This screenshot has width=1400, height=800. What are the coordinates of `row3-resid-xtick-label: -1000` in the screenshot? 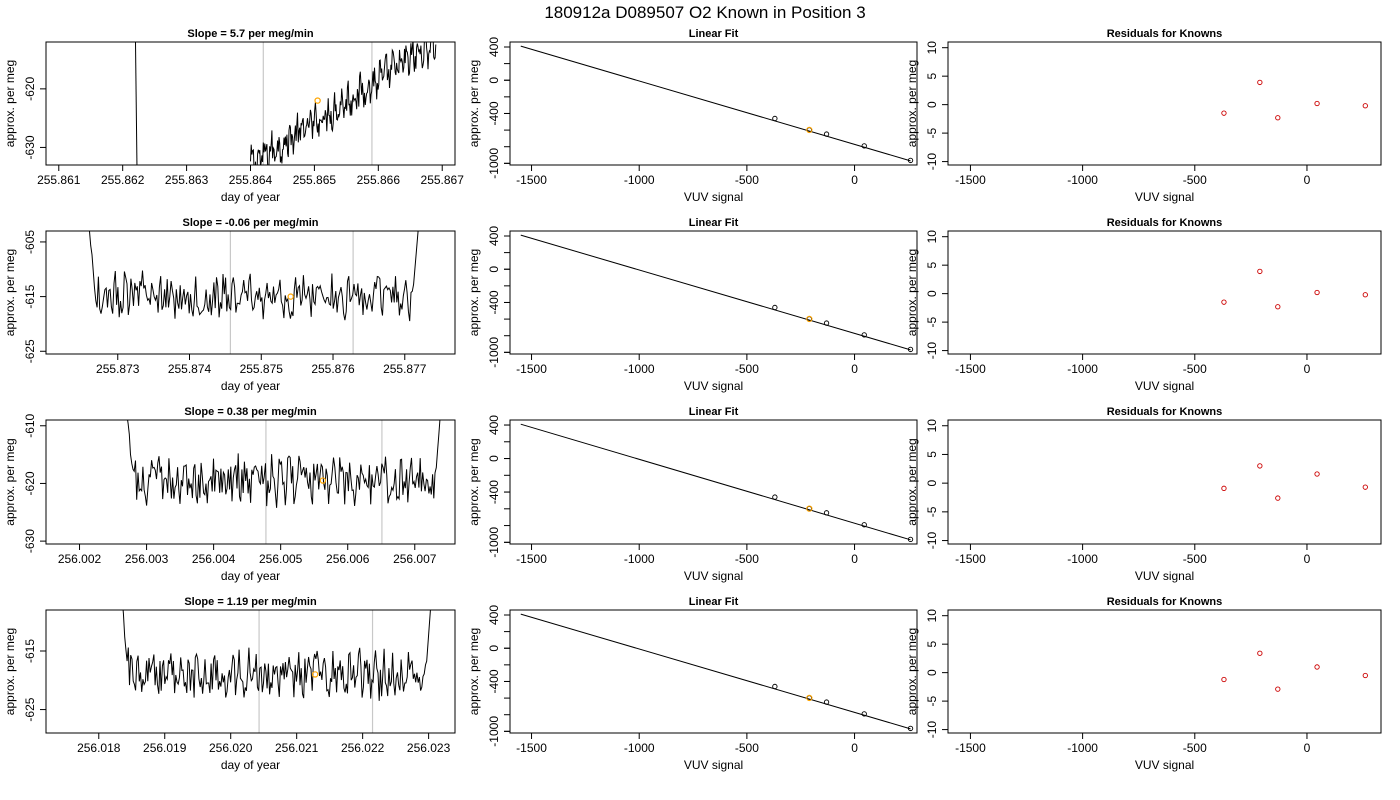 It's located at (1082, 559).